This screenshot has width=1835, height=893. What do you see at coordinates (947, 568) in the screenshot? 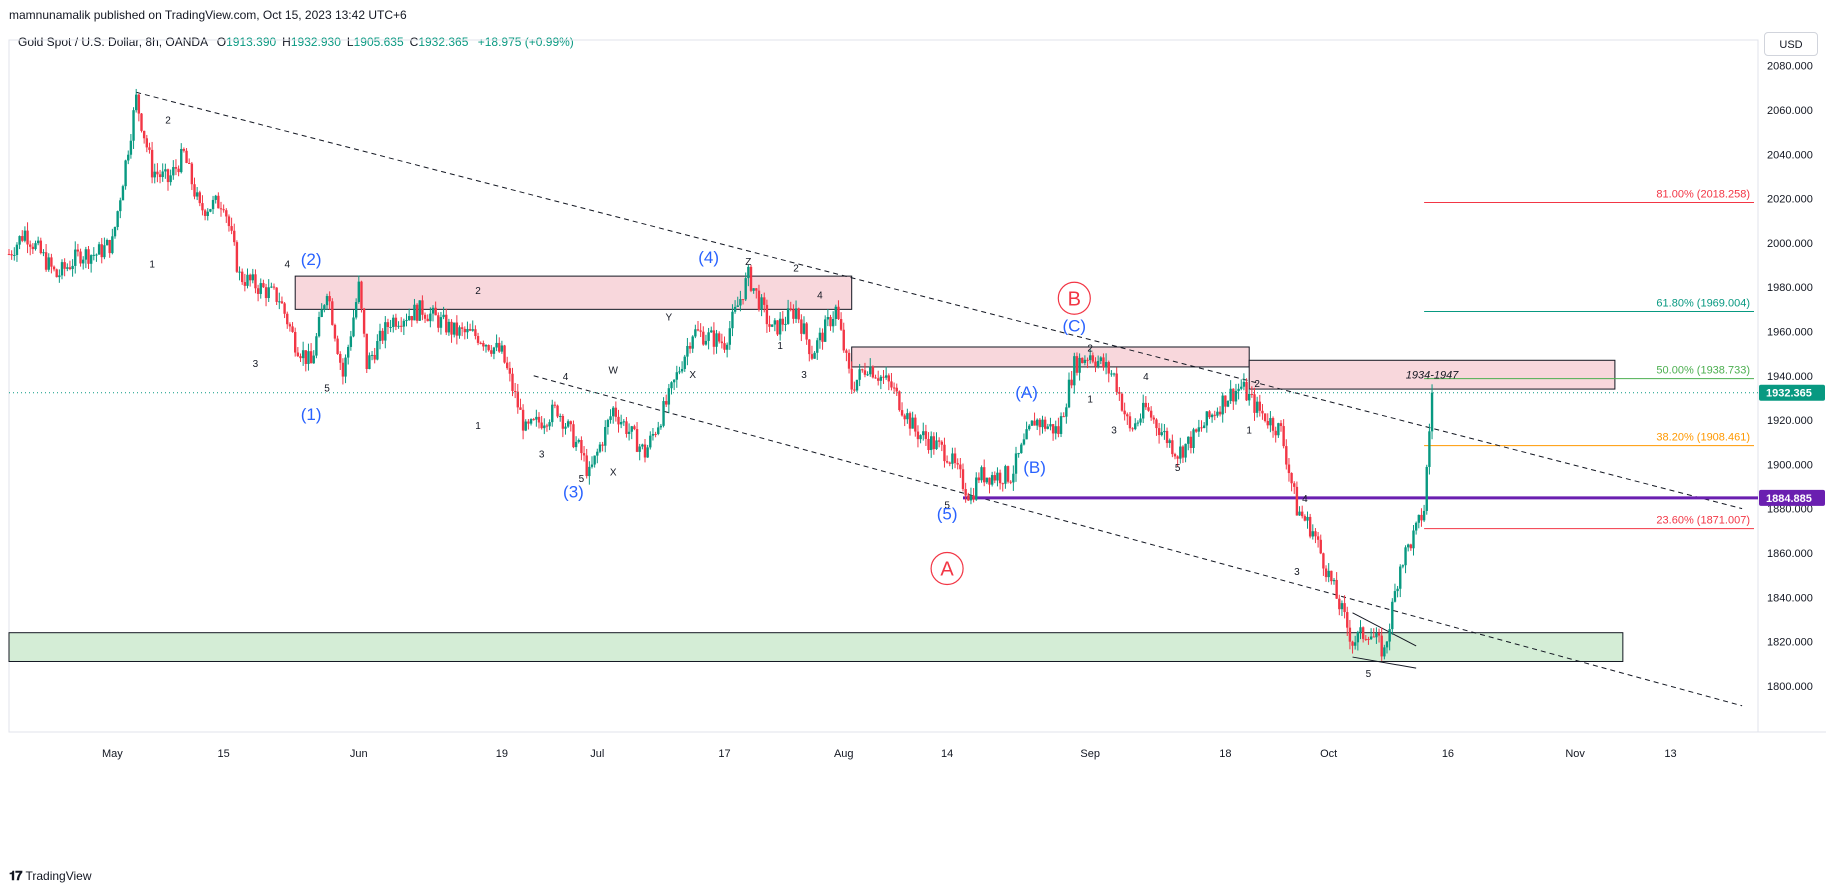
I see `abc-circle` at bounding box center [947, 568].